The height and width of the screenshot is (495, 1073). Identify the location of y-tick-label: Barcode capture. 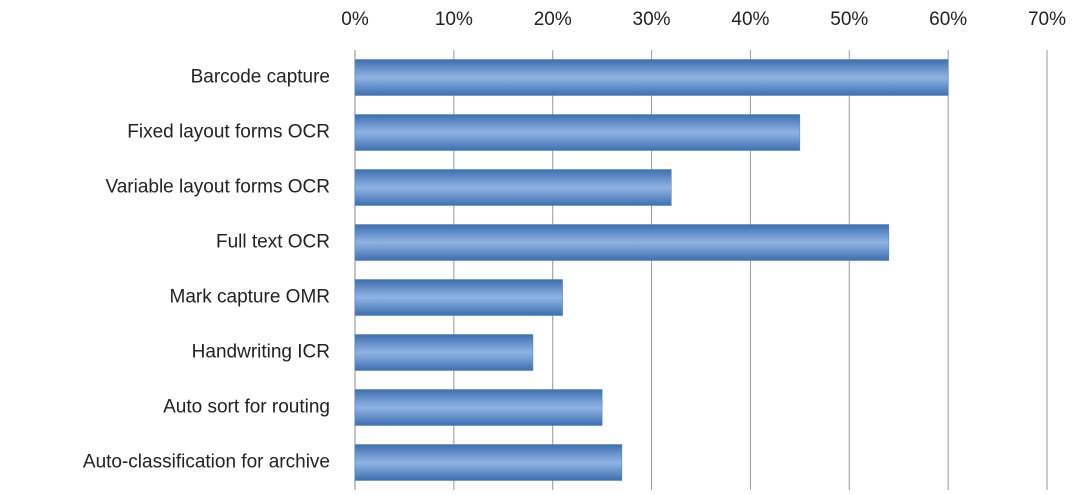
(260, 77).